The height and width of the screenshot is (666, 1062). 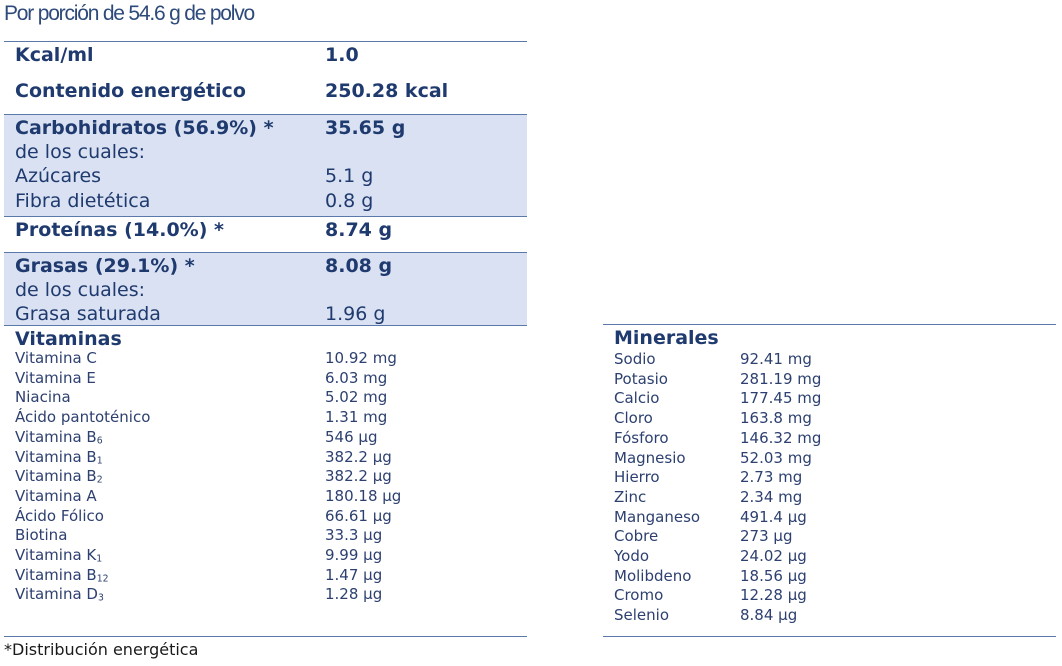 I want to click on vitamin-name: Vitamina B1, so click(x=59, y=456).